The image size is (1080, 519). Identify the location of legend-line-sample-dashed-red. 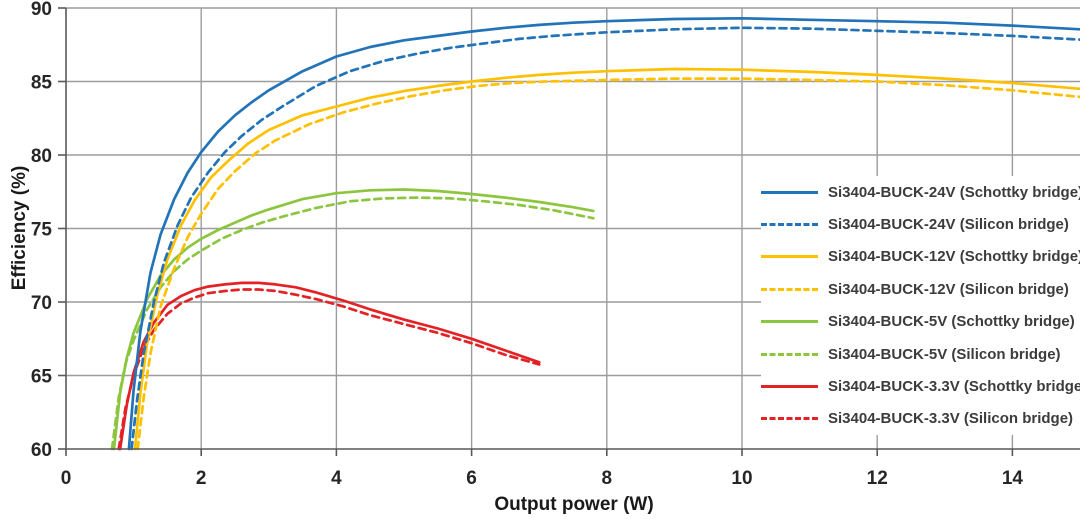
(789, 419).